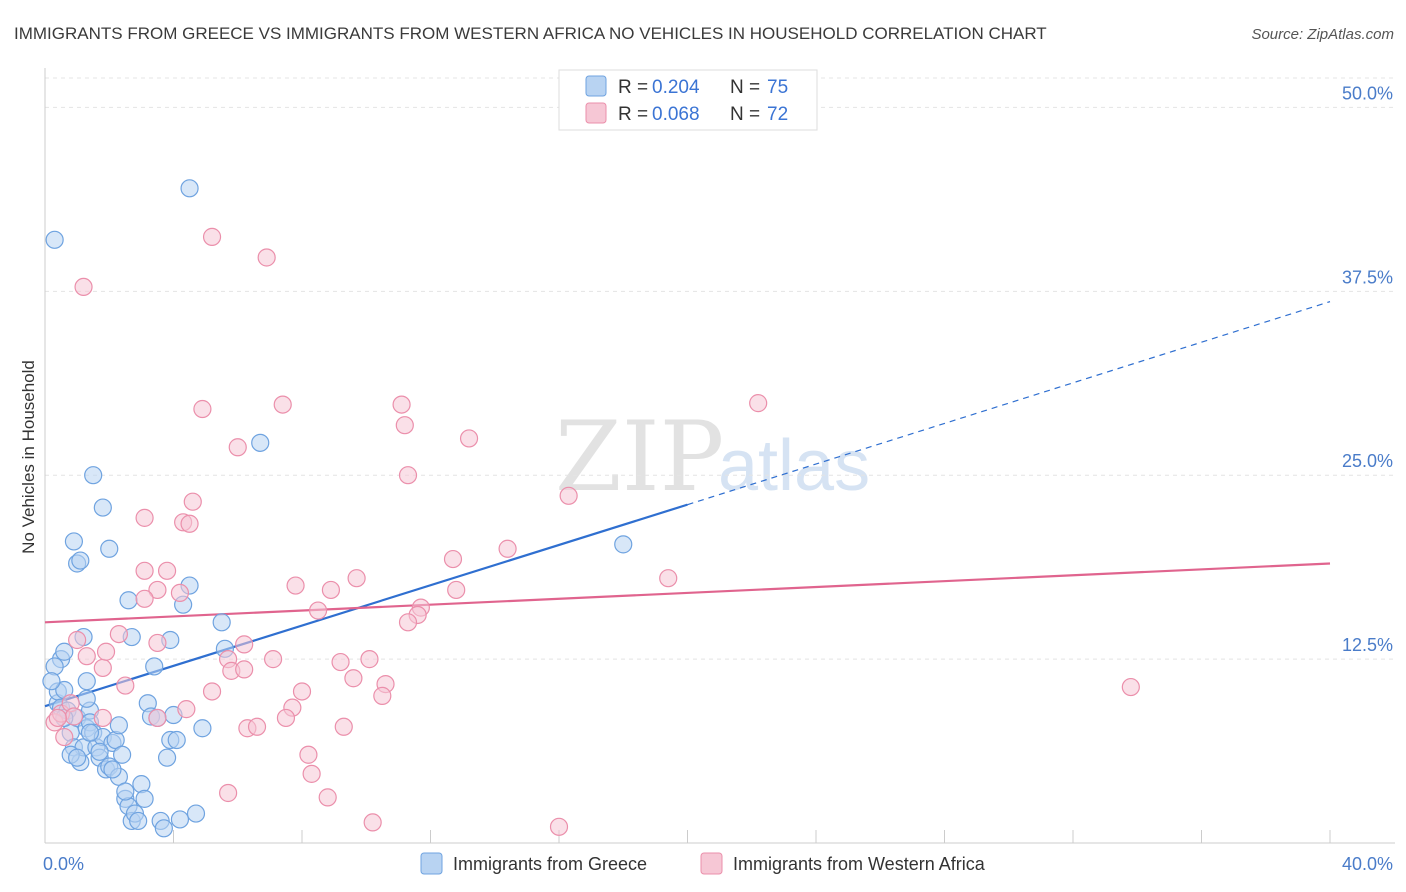 The height and width of the screenshot is (892, 1406). Describe the element at coordinates (63, 864) in the screenshot. I see `x-tick-label: 0.0%` at that location.